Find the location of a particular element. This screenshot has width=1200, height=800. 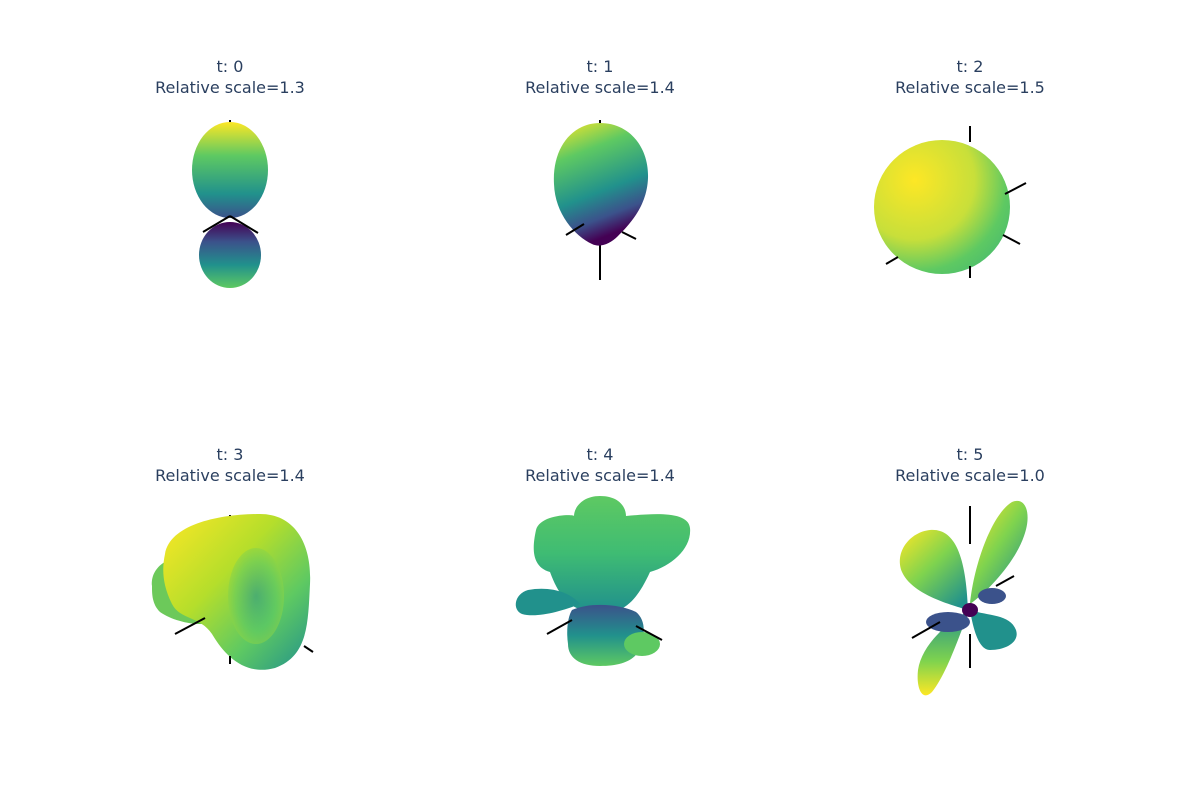

surface-upper-lobes is located at coordinates (612, 553).